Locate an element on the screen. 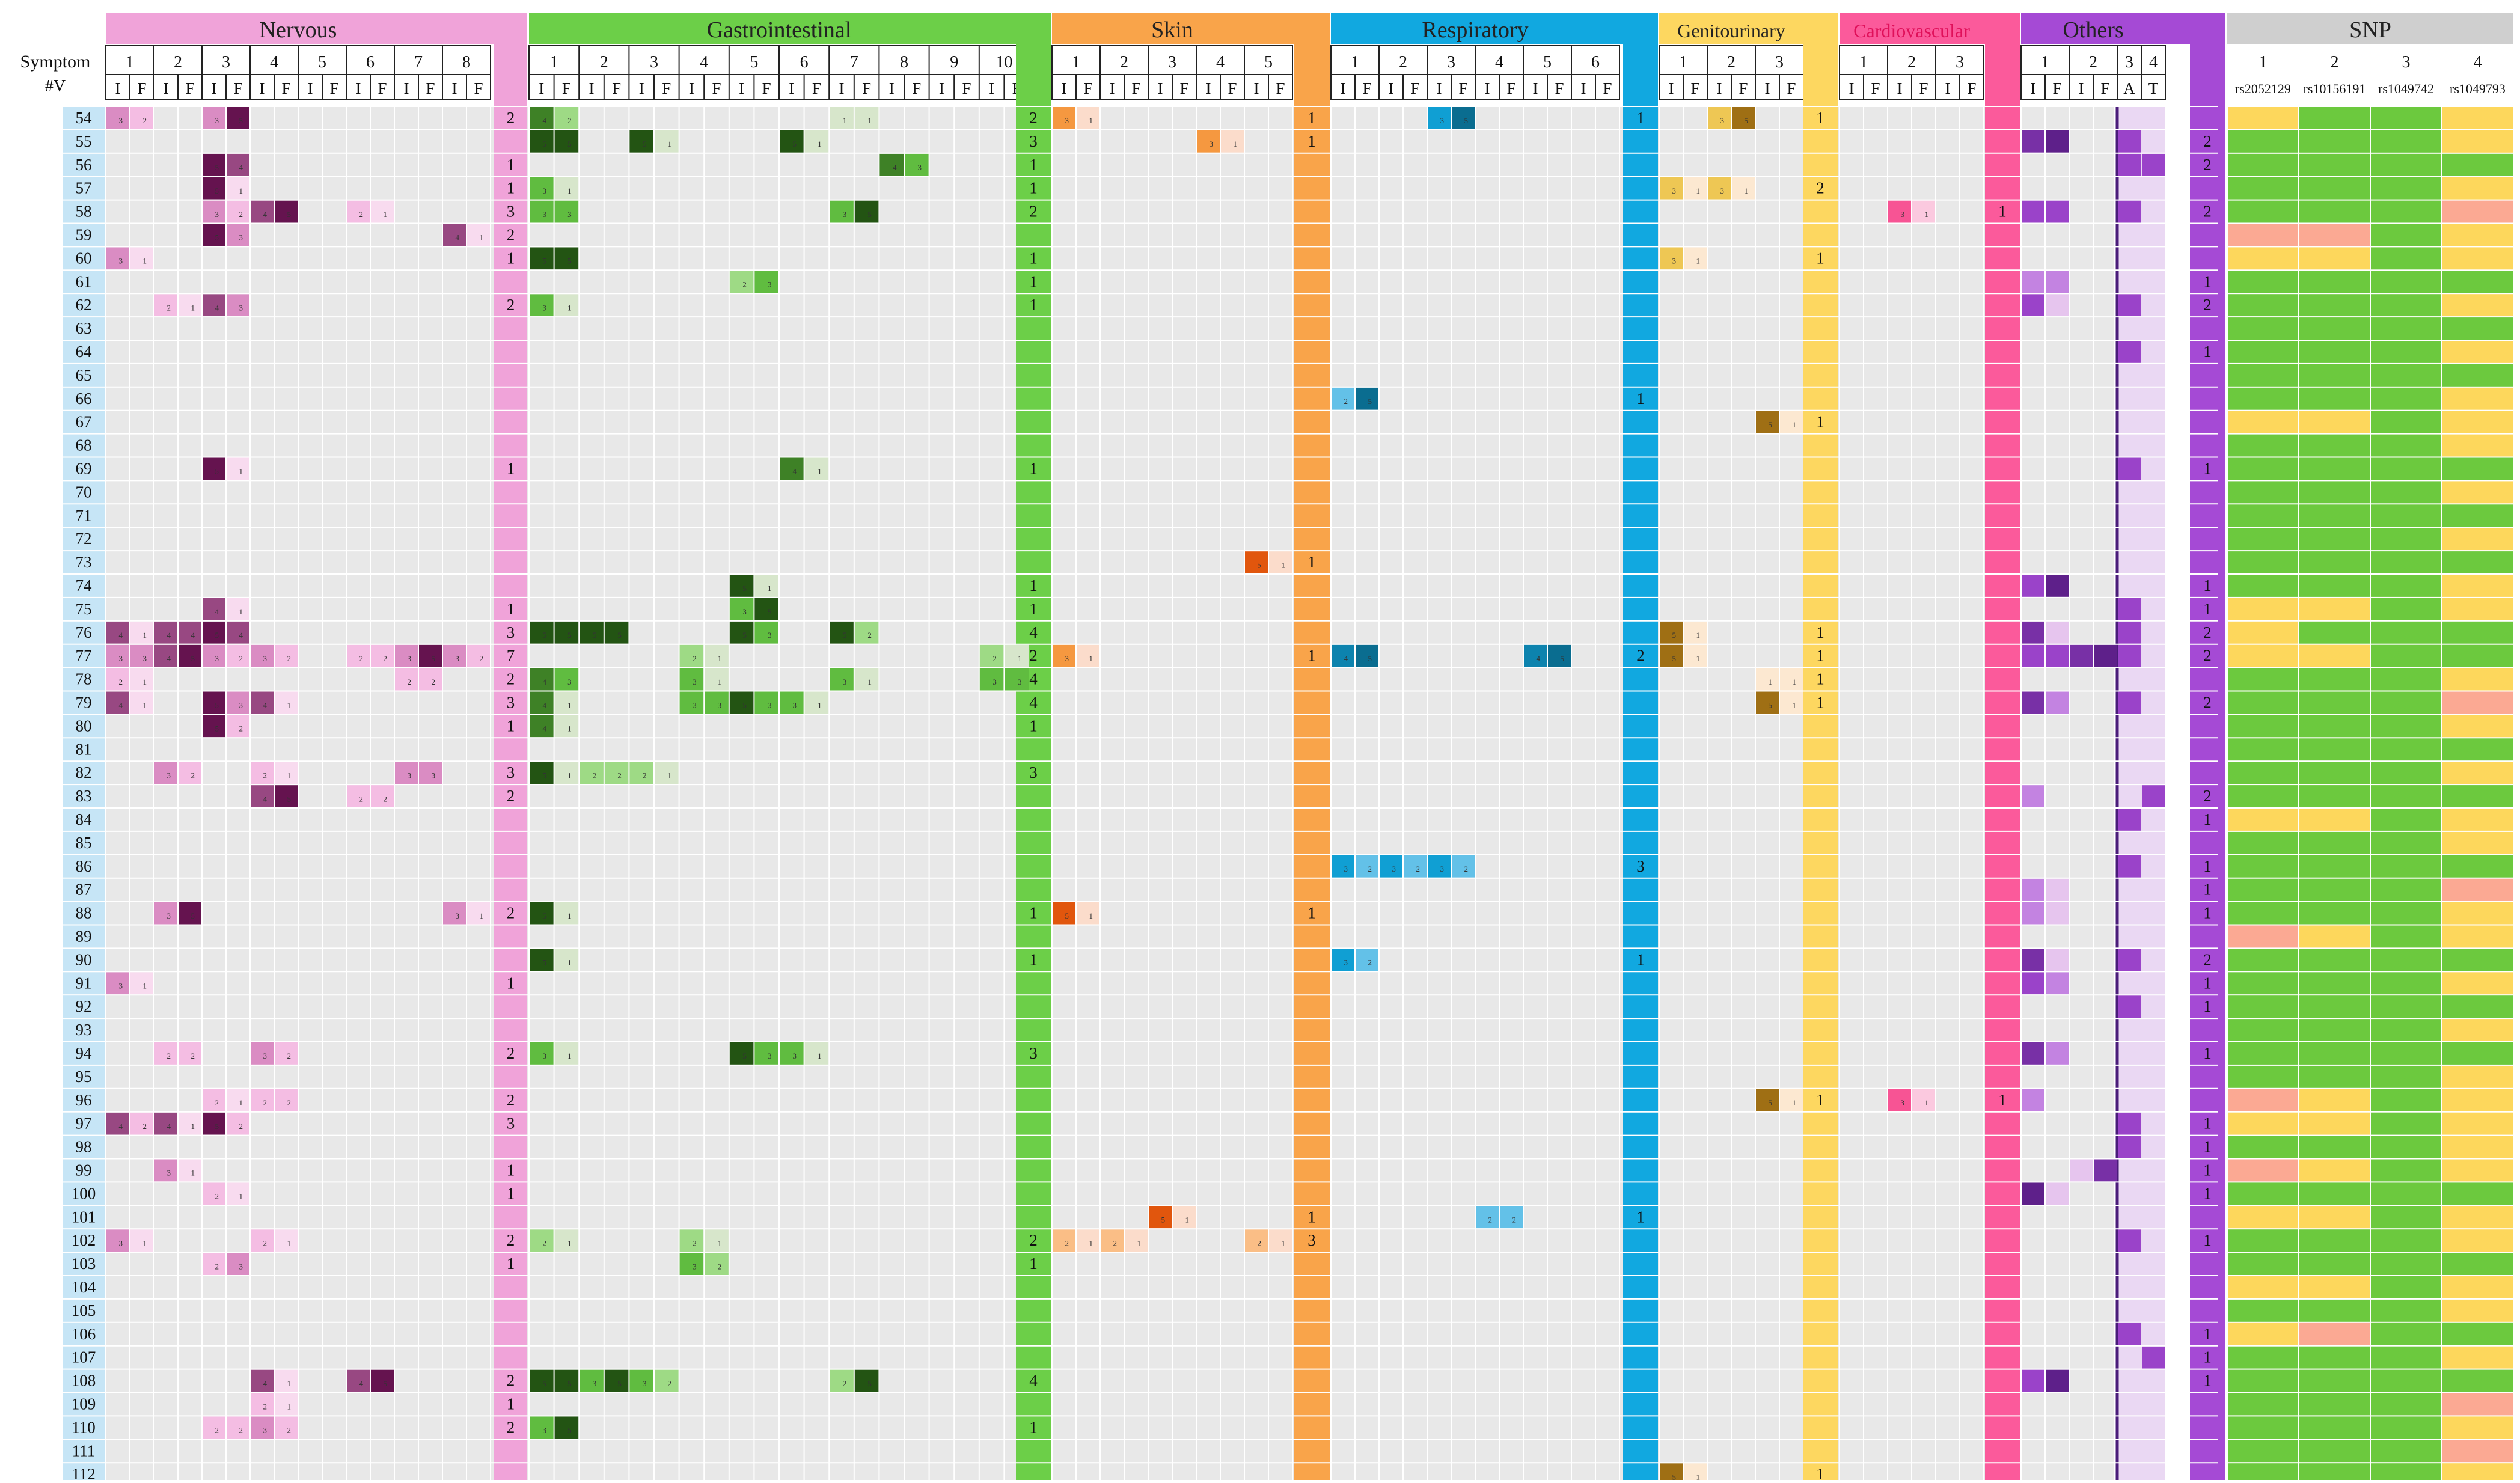 The image size is (2520, 1483). symptom-number-row is located at coordinates (1912, 60).